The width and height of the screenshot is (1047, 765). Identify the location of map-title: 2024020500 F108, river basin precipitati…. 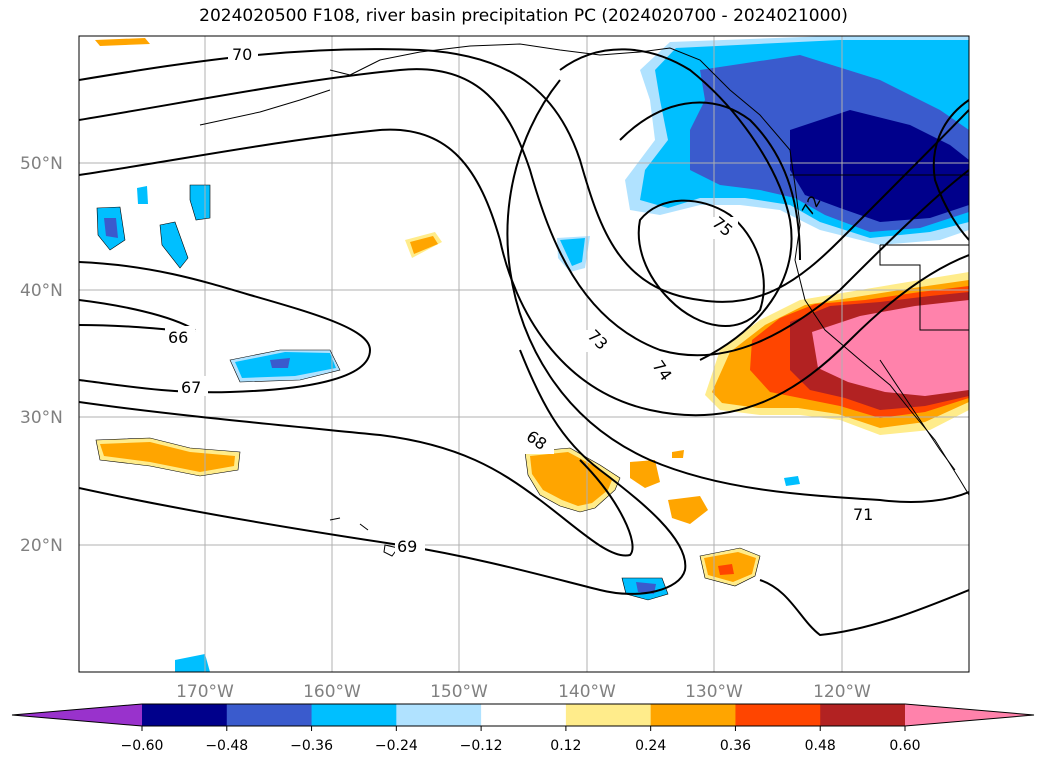
(523, 16).